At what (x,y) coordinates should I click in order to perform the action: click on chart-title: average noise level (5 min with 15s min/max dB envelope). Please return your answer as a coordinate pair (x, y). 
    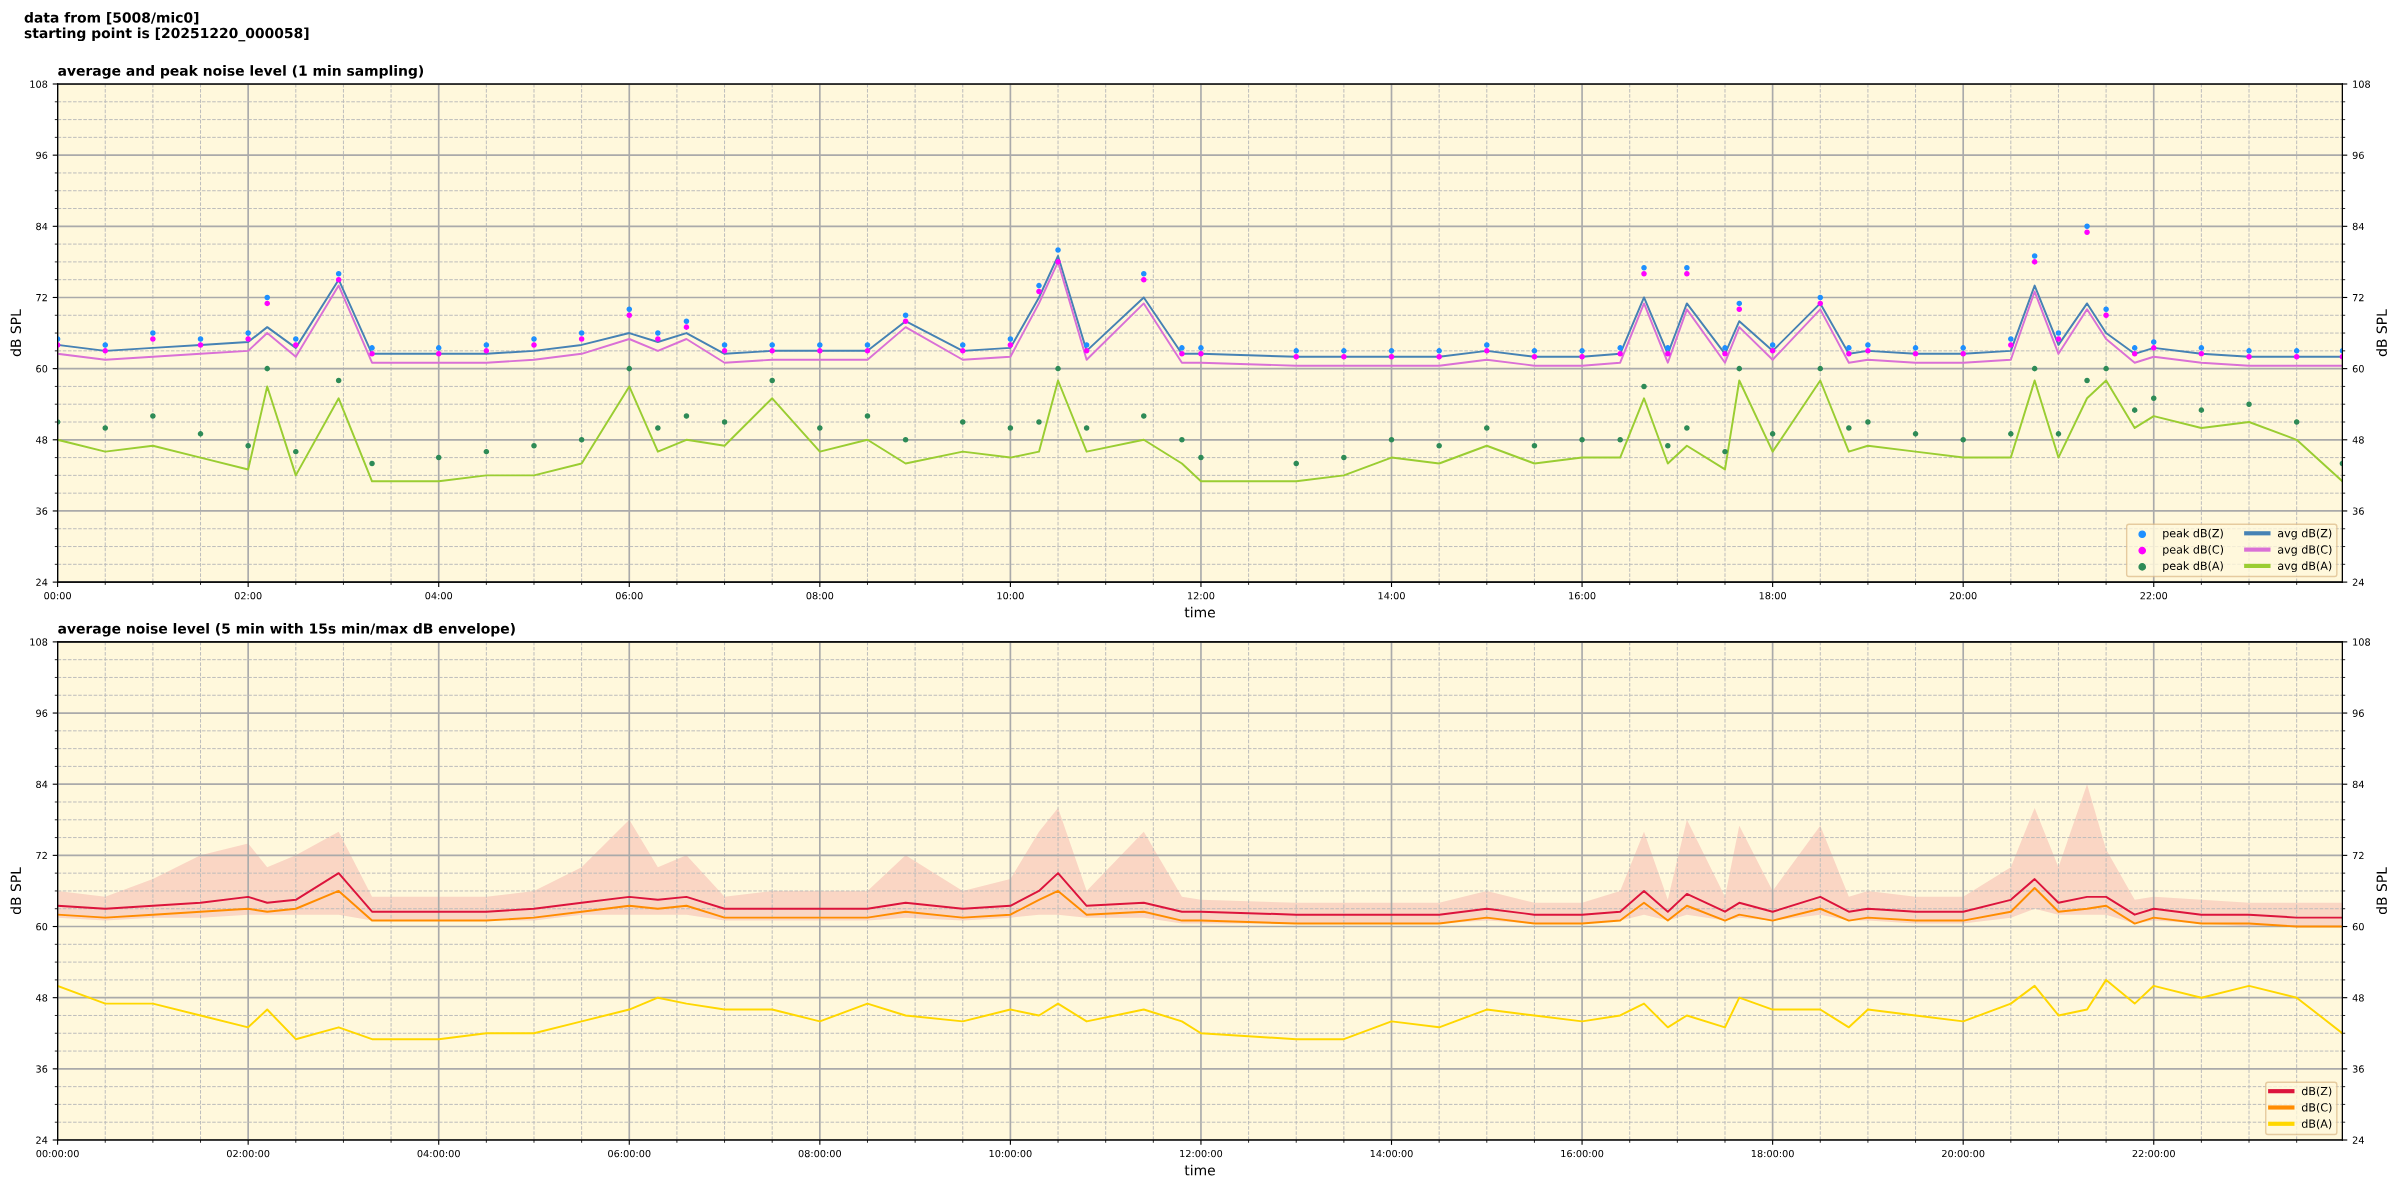
    Looking at the image, I should click on (286, 630).